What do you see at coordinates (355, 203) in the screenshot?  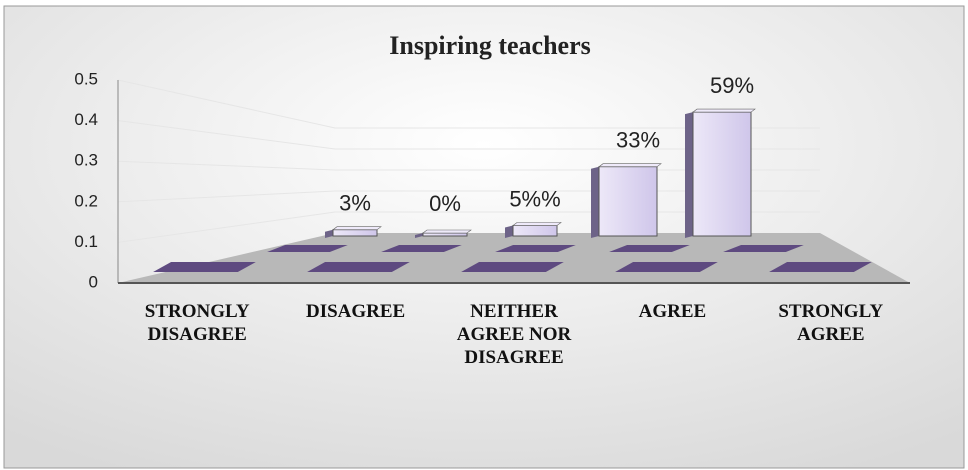 I see `data-label: 3%` at bounding box center [355, 203].